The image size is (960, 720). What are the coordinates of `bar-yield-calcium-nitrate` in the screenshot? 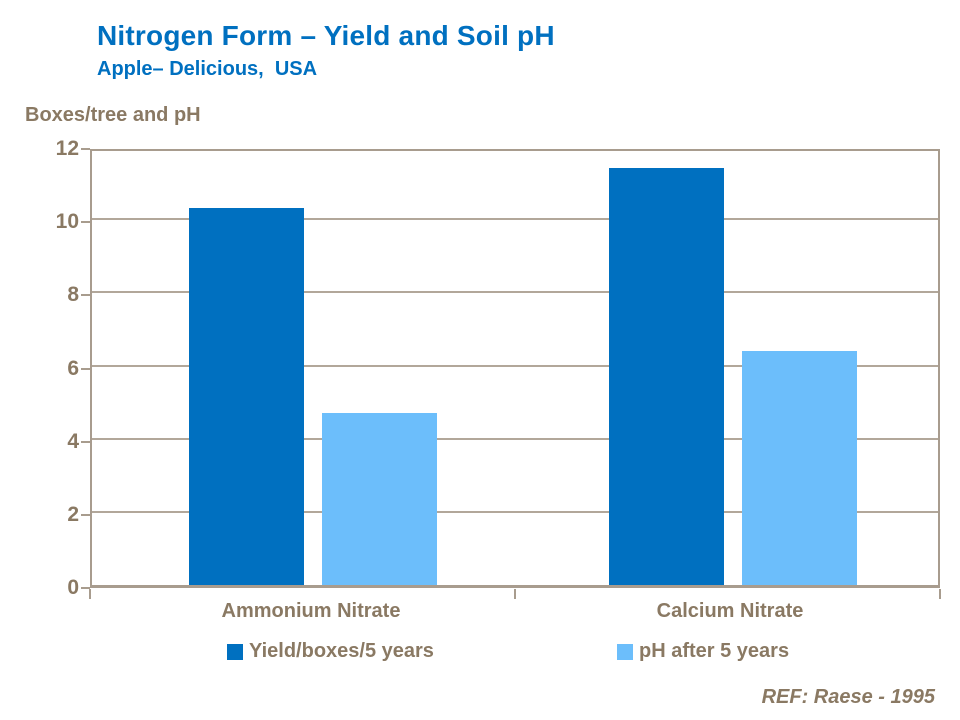 It's located at (666, 376).